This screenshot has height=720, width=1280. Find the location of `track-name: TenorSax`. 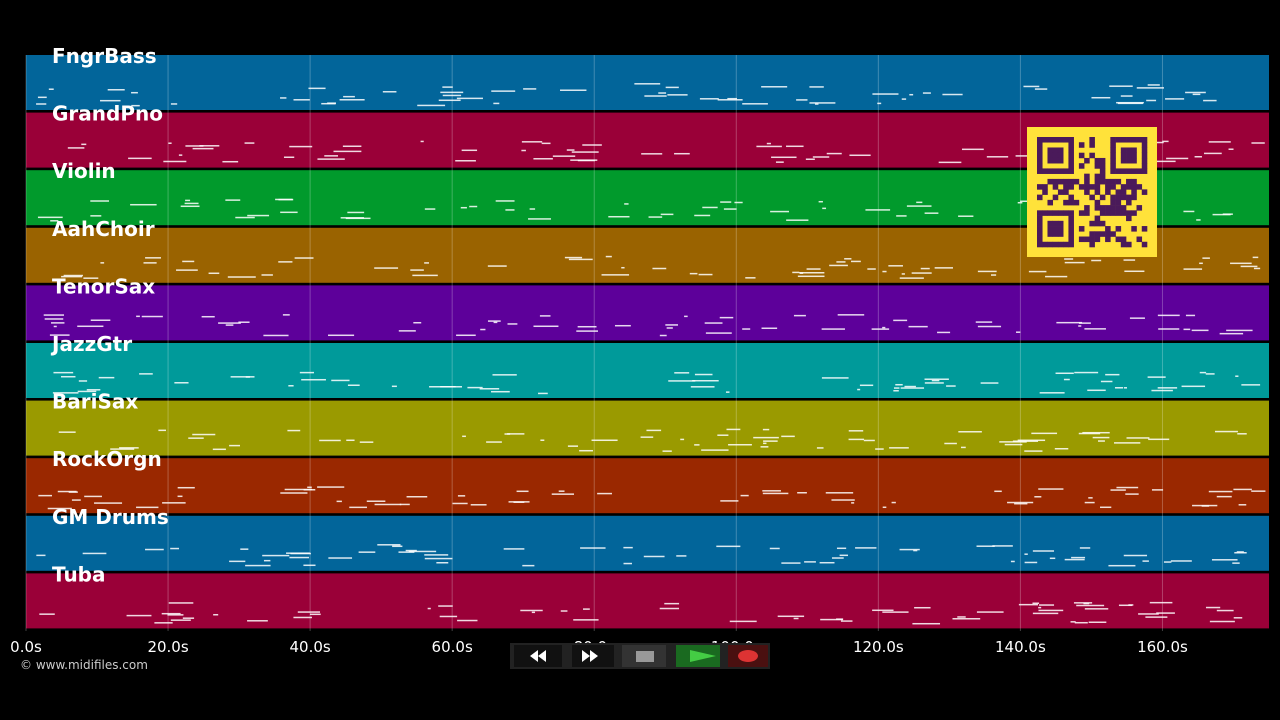

track-name: TenorSax is located at coordinates (103, 286).